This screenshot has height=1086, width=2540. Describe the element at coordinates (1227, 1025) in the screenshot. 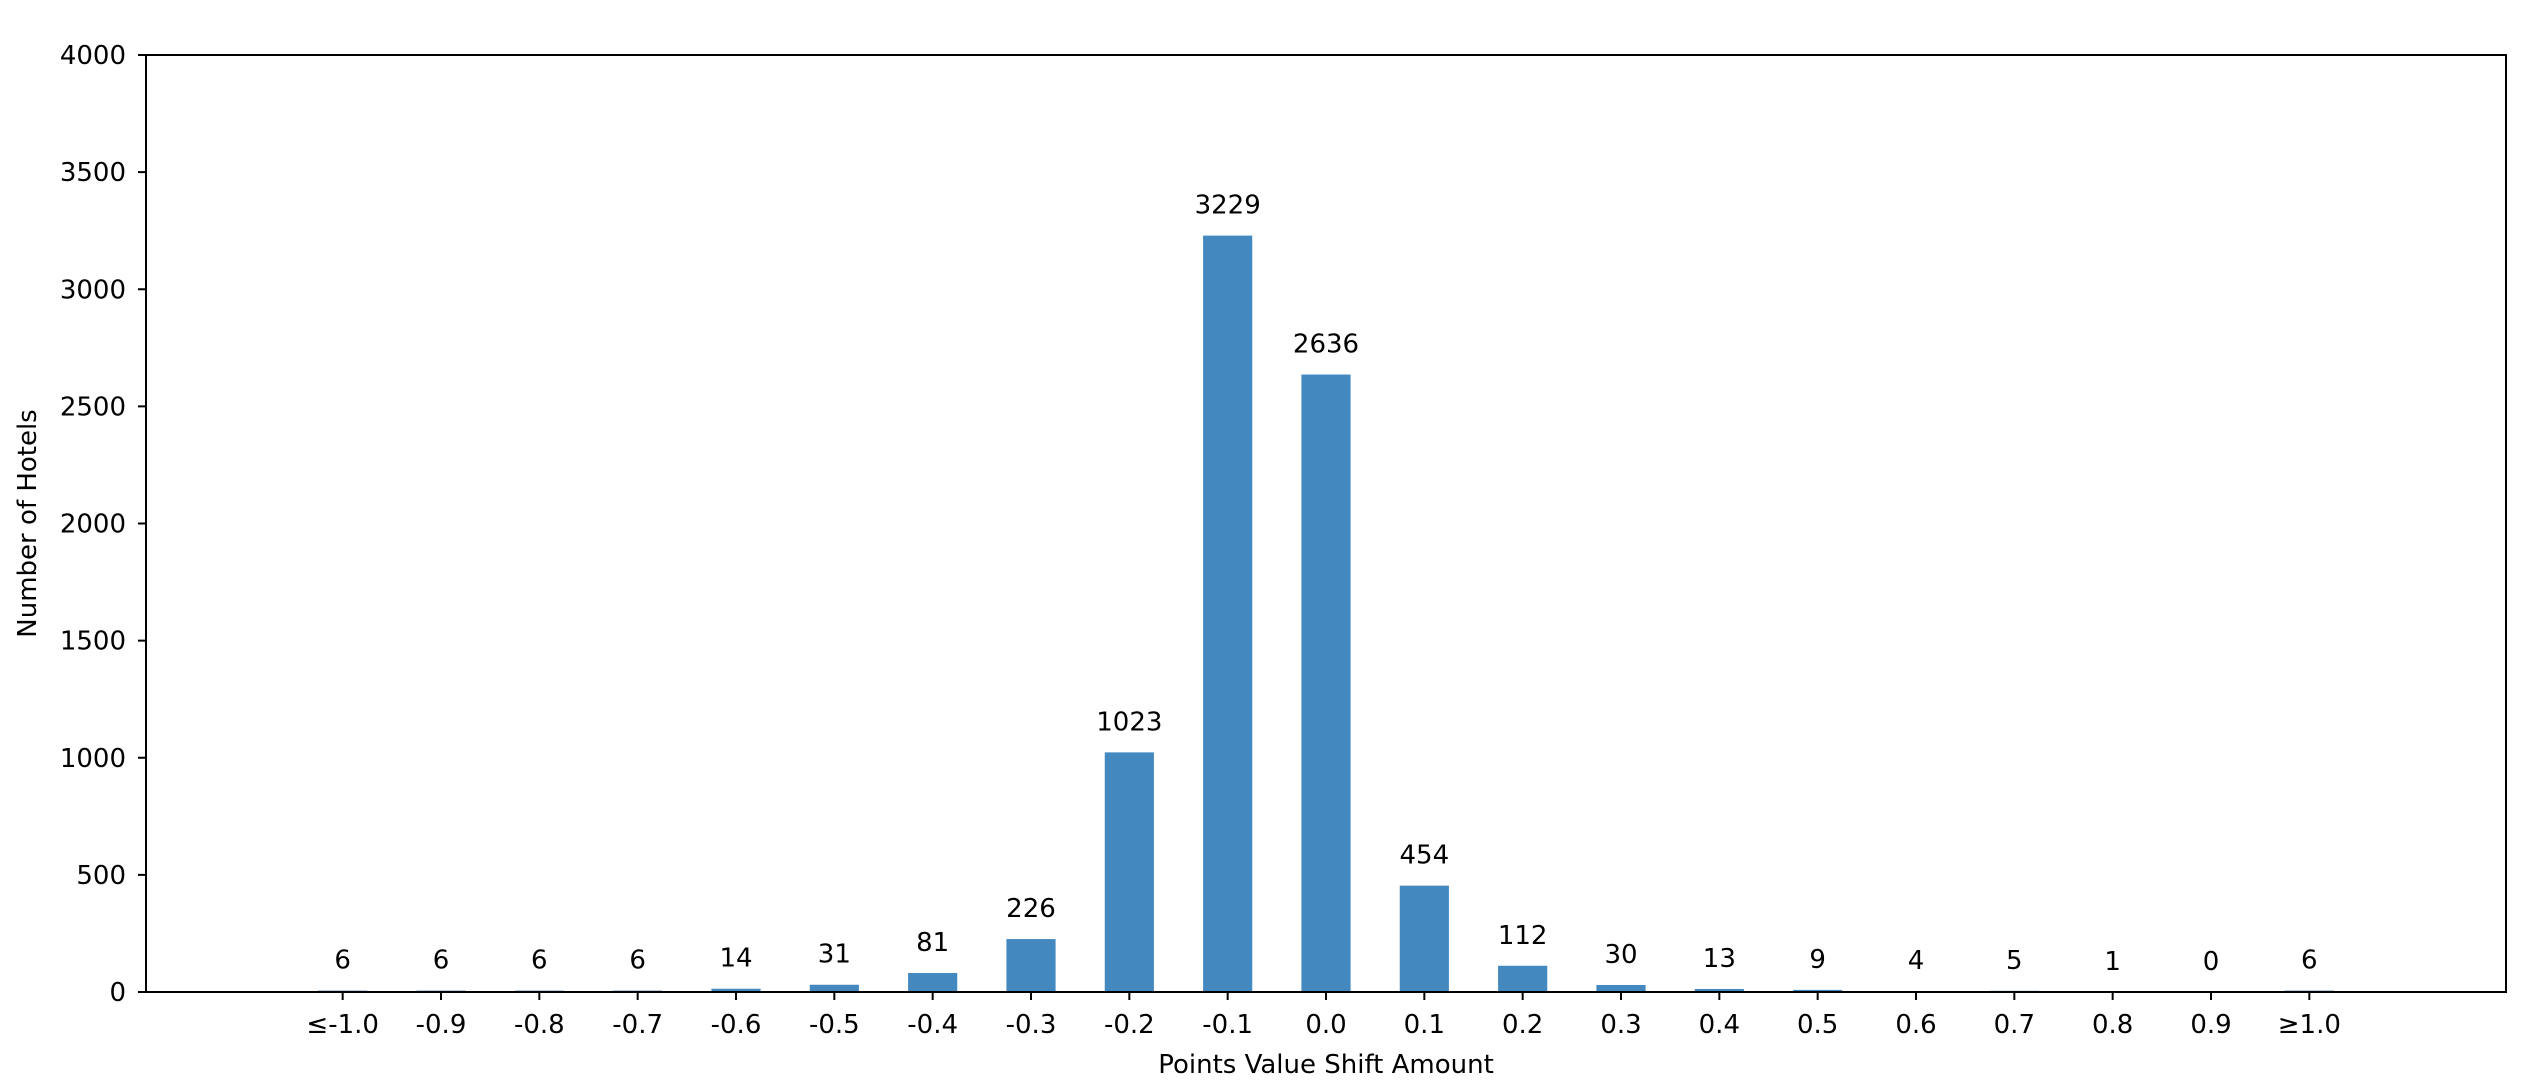

I see `x-tick-label: -0.1` at that location.